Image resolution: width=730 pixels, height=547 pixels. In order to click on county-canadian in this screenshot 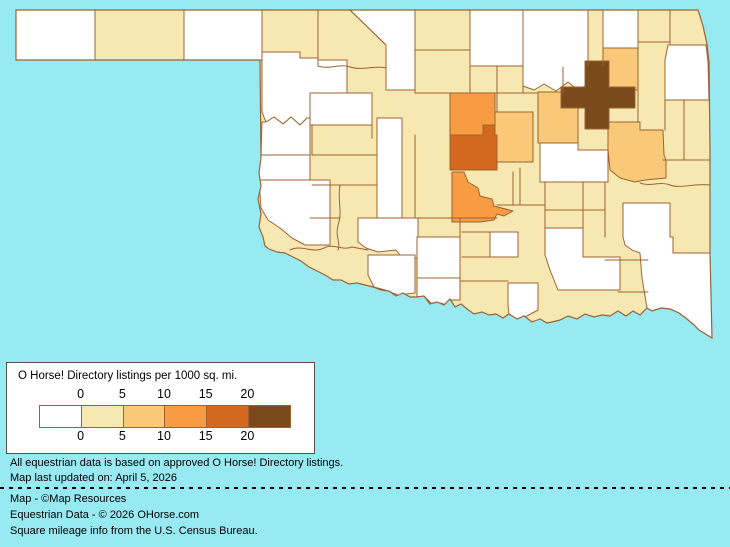, I will do `click(473, 147)`.